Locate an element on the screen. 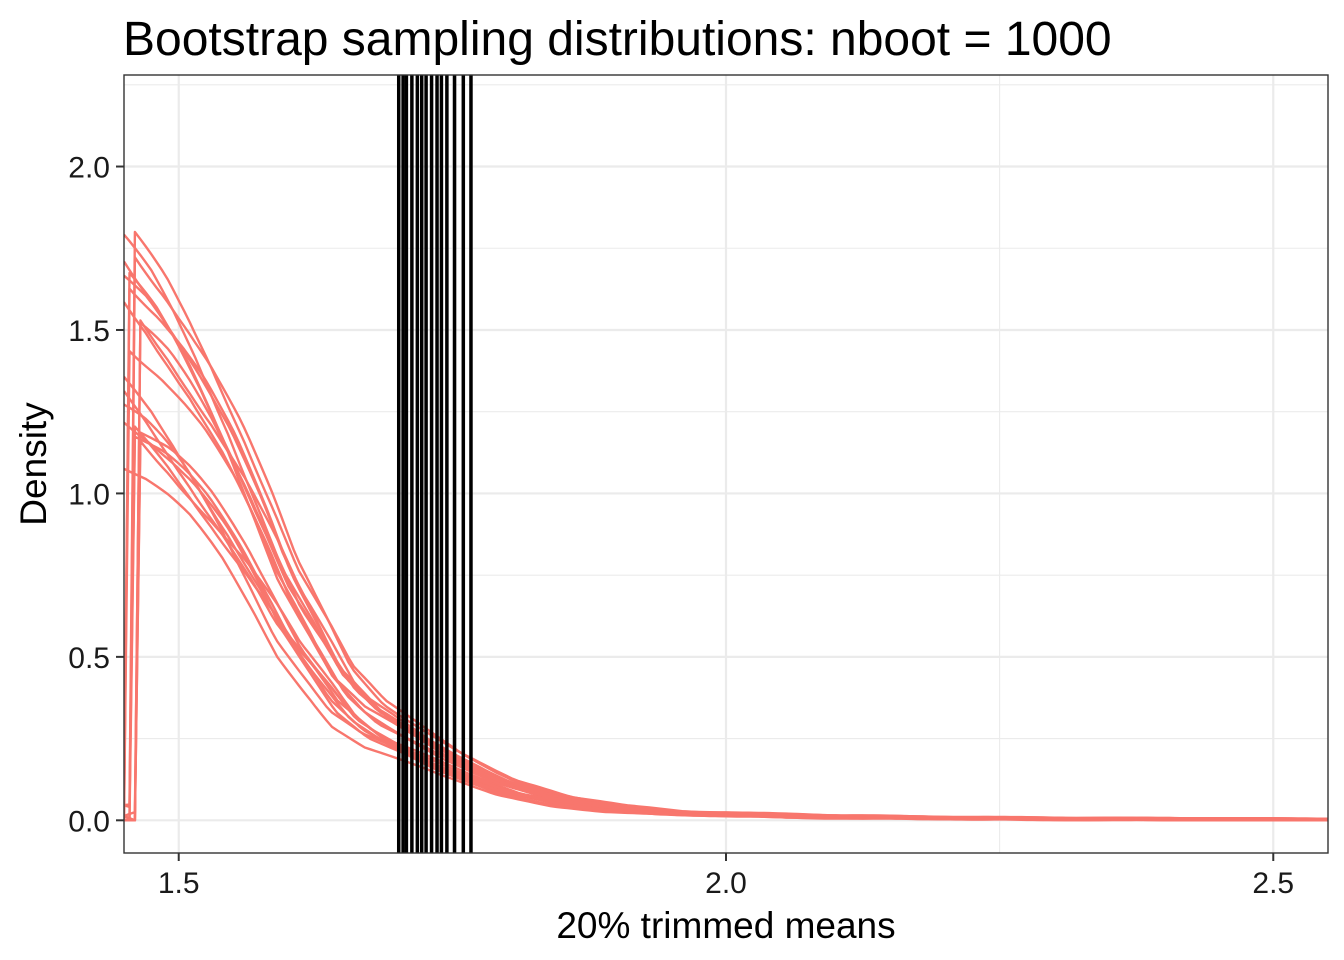  x-axis: 1.5 2.0 2.5 is located at coordinates (726, 876).